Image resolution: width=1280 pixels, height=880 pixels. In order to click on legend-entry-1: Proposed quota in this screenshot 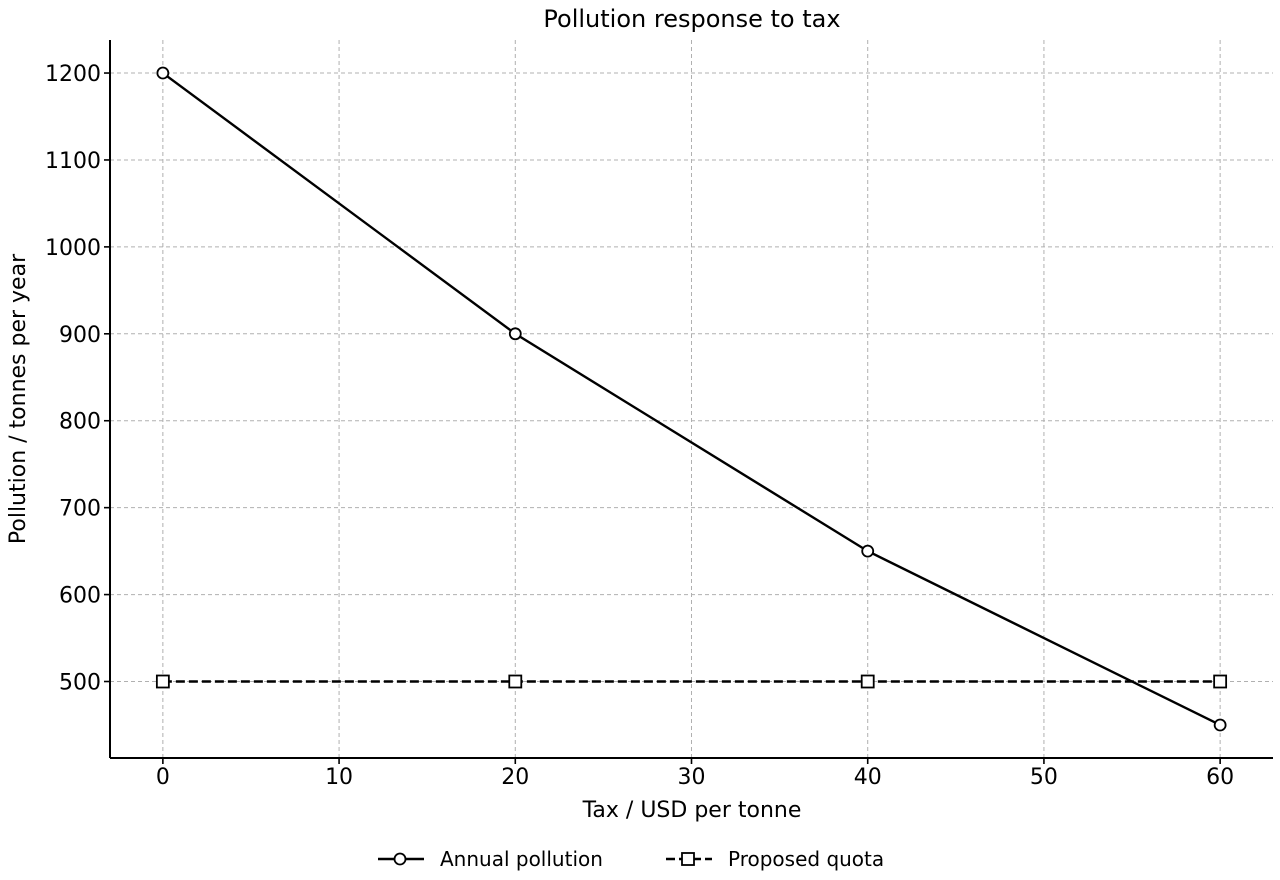, I will do `click(775, 859)`.